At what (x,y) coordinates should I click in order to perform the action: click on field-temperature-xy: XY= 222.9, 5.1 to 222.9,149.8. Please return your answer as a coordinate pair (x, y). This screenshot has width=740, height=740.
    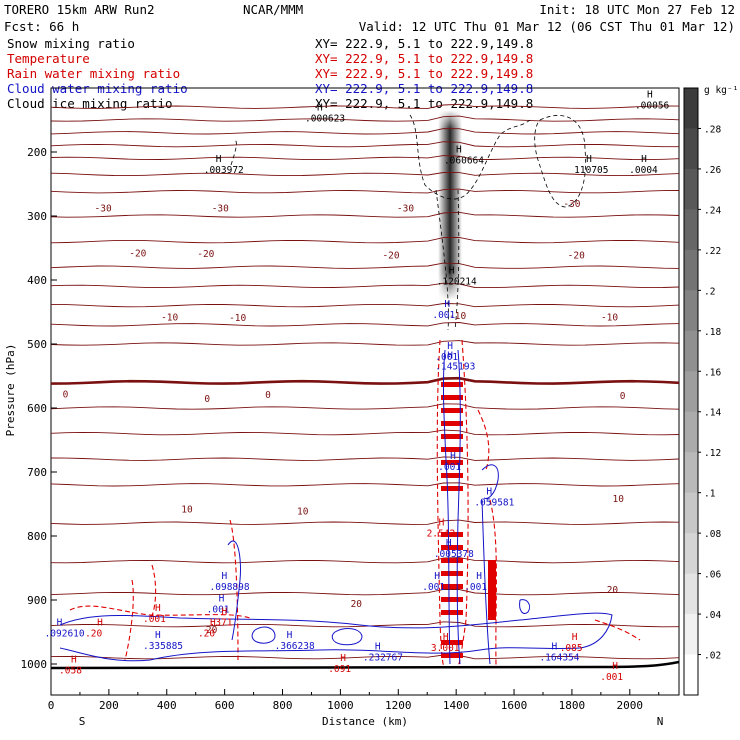
    Looking at the image, I should click on (424, 58).